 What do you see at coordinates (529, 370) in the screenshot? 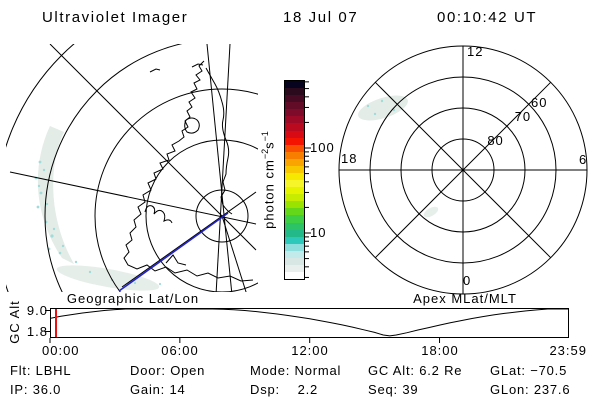
I see `status-glat: GLat: −70.5` at bounding box center [529, 370].